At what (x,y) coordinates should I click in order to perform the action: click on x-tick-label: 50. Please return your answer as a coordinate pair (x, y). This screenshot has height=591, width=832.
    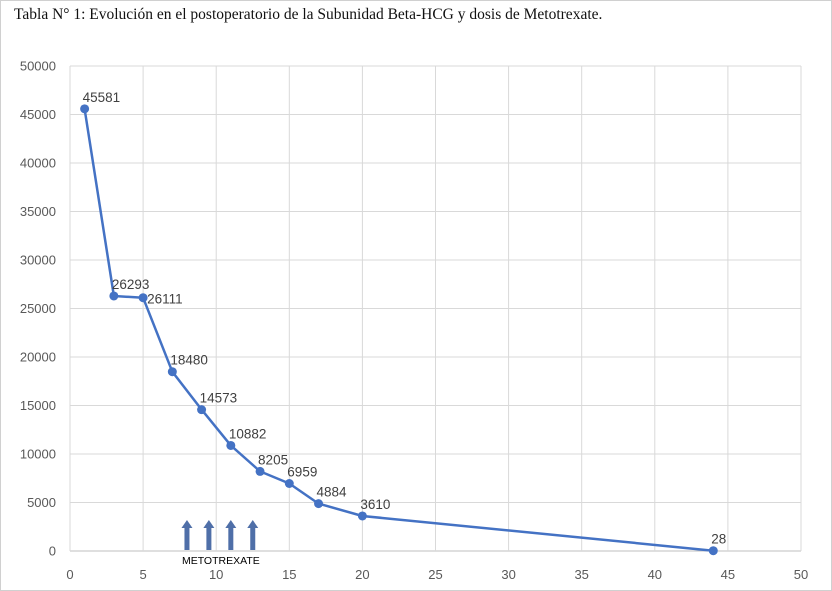
    Looking at the image, I should click on (801, 574).